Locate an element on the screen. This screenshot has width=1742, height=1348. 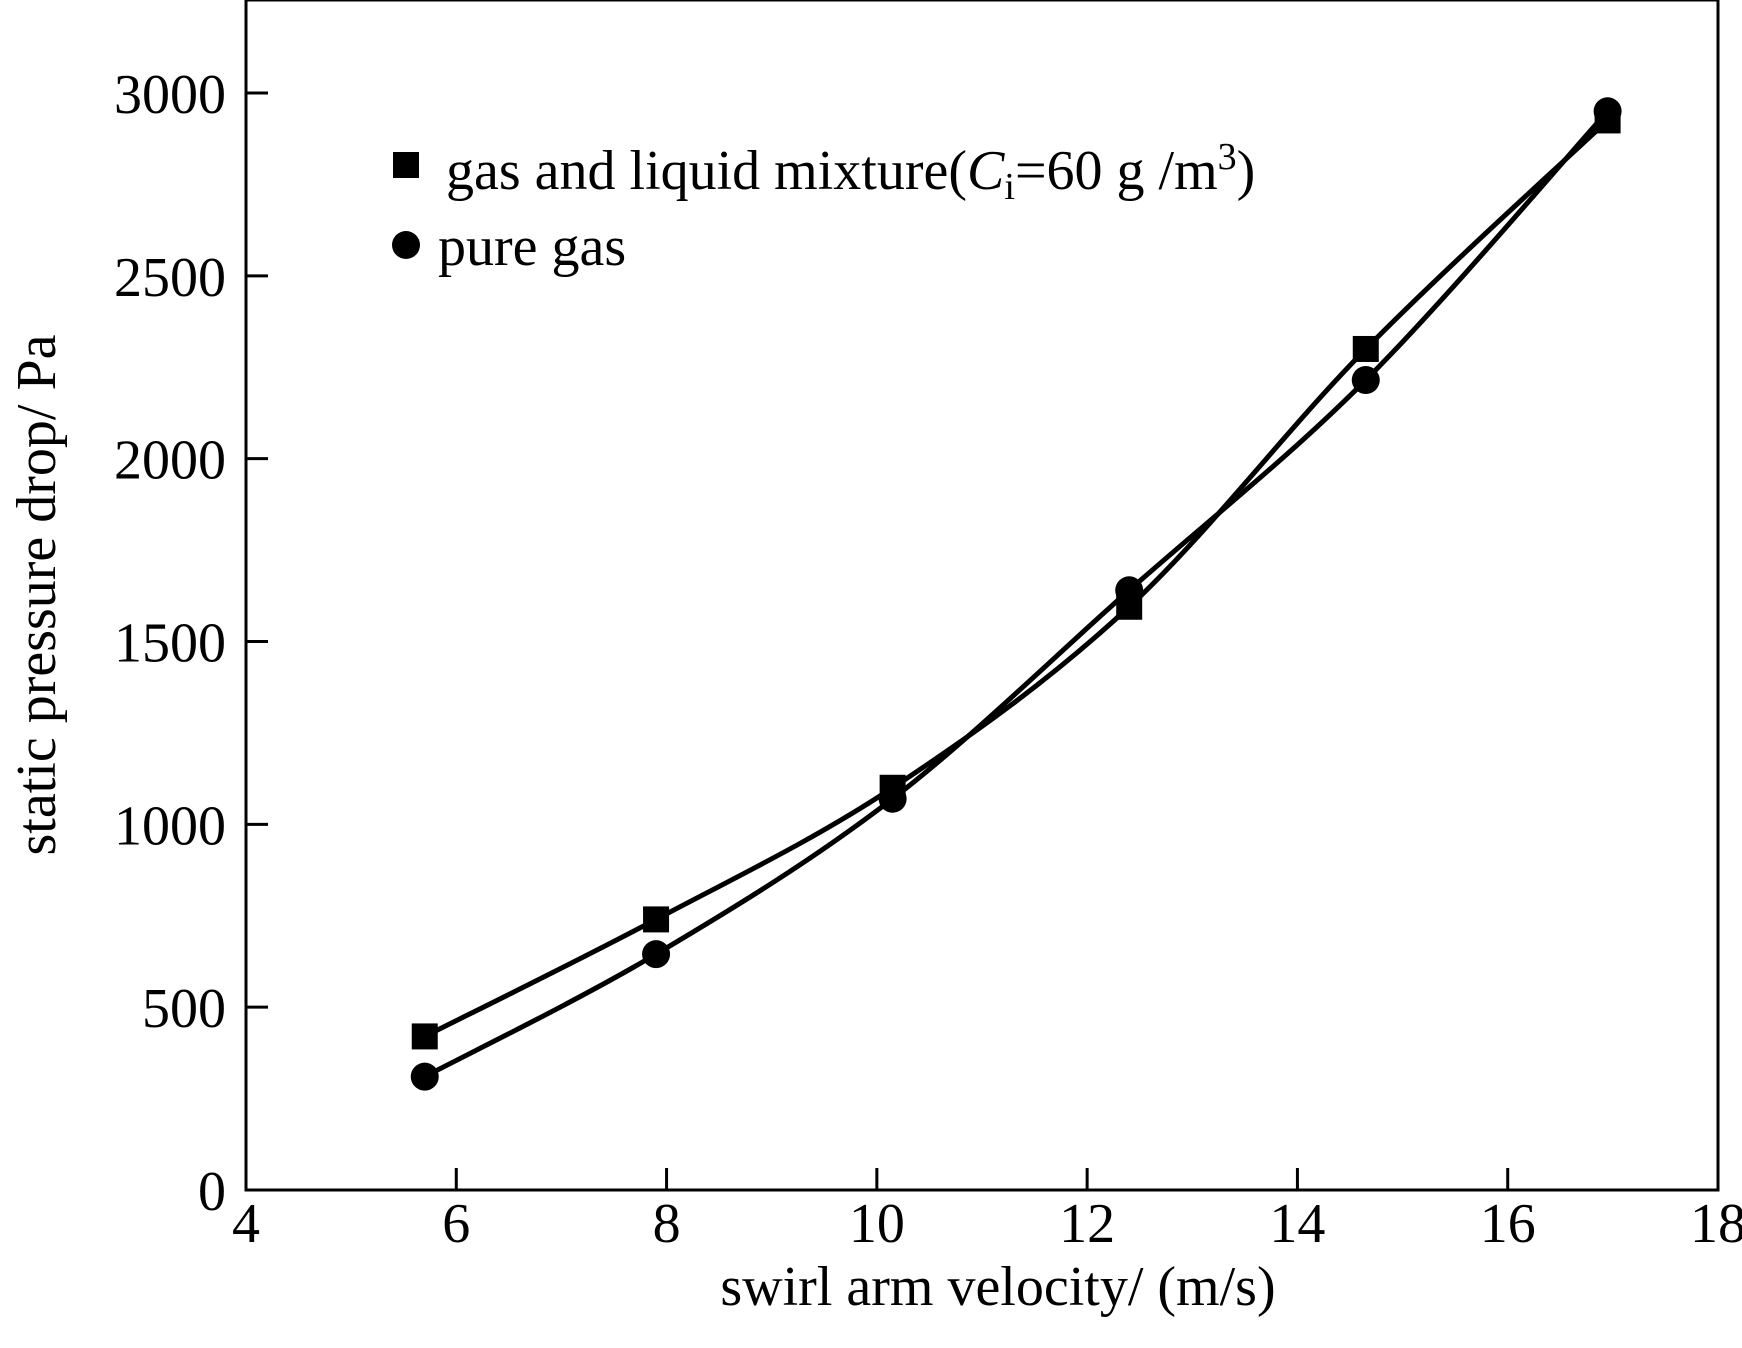
y-tick-label: 2000 is located at coordinates (170, 461).